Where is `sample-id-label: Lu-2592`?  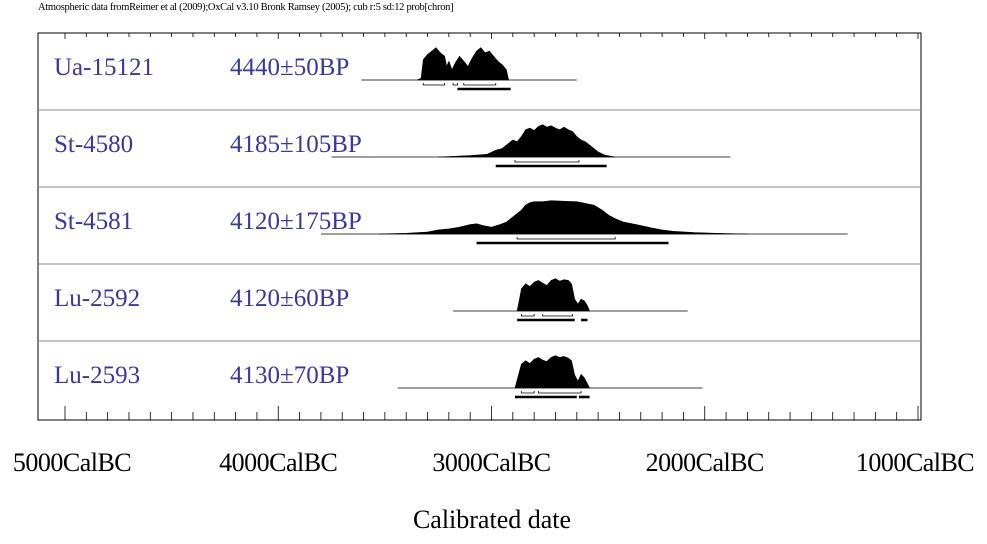
sample-id-label: Lu-2592 is located at coordinates (97, 298).